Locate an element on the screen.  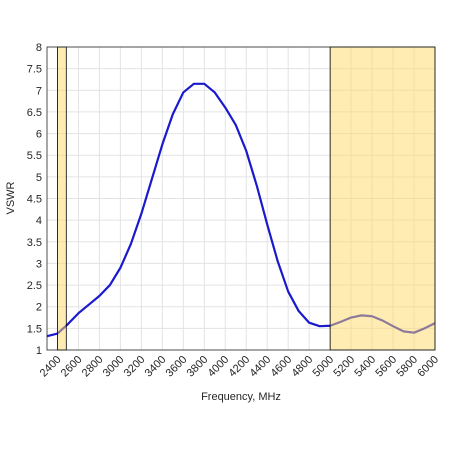
x-tick-label: 2600 is located at coordinates (72, 367).